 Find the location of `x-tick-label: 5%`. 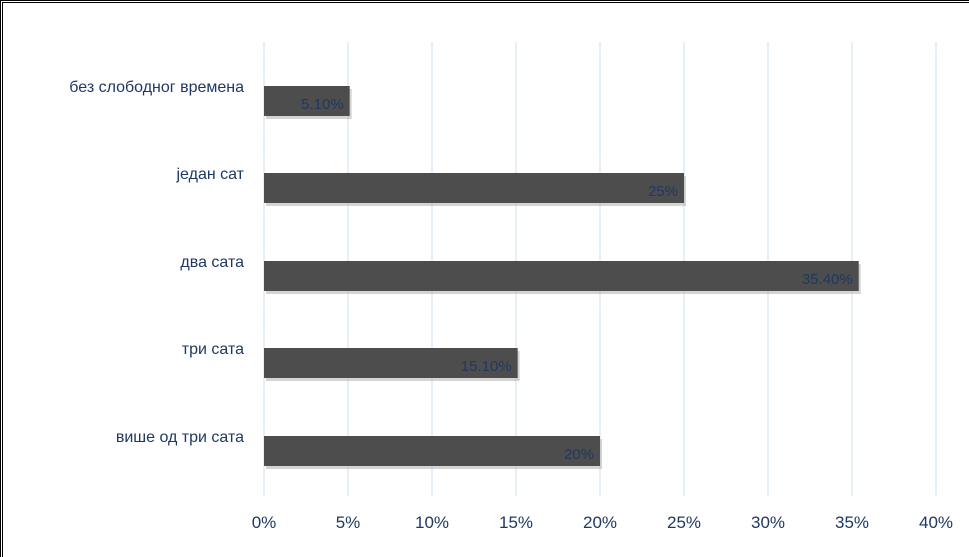

x-tick-label: 5% is located at coordinates (348, 522).